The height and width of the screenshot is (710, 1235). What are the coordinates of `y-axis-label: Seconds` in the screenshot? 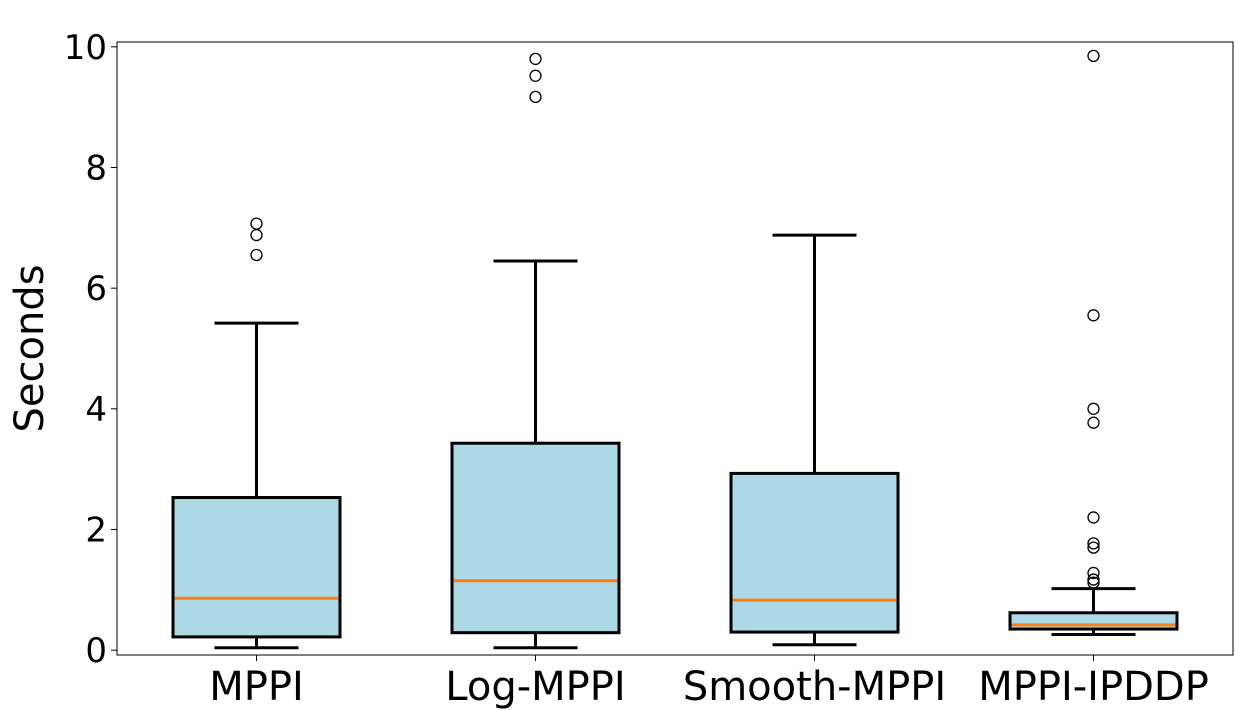 It's located at (30, 348).